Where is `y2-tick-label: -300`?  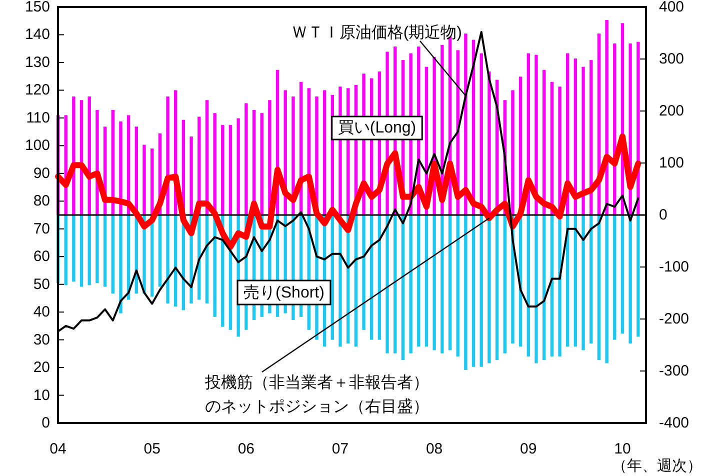 y2-tick-label: -300 is located at coordinates (674, 371).